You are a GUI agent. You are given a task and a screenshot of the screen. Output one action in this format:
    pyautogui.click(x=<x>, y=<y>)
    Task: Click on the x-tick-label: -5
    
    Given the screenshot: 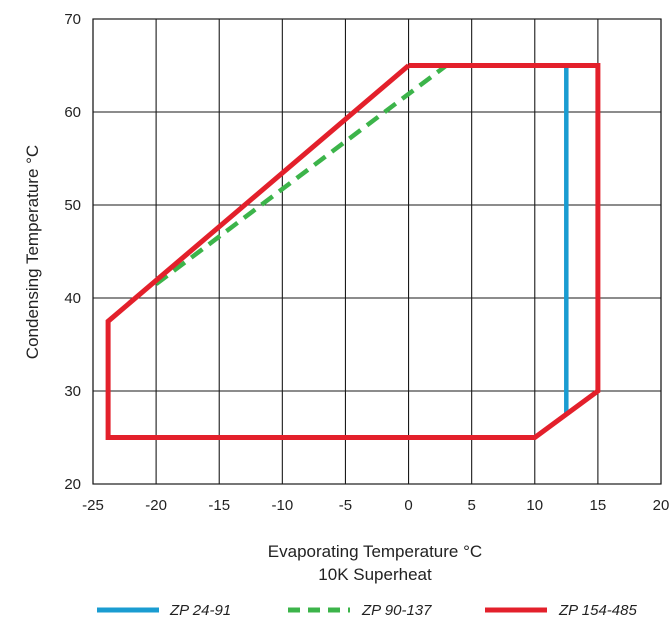 What is the action you would take?
    pyautogui.click(x=345, y=505)
    